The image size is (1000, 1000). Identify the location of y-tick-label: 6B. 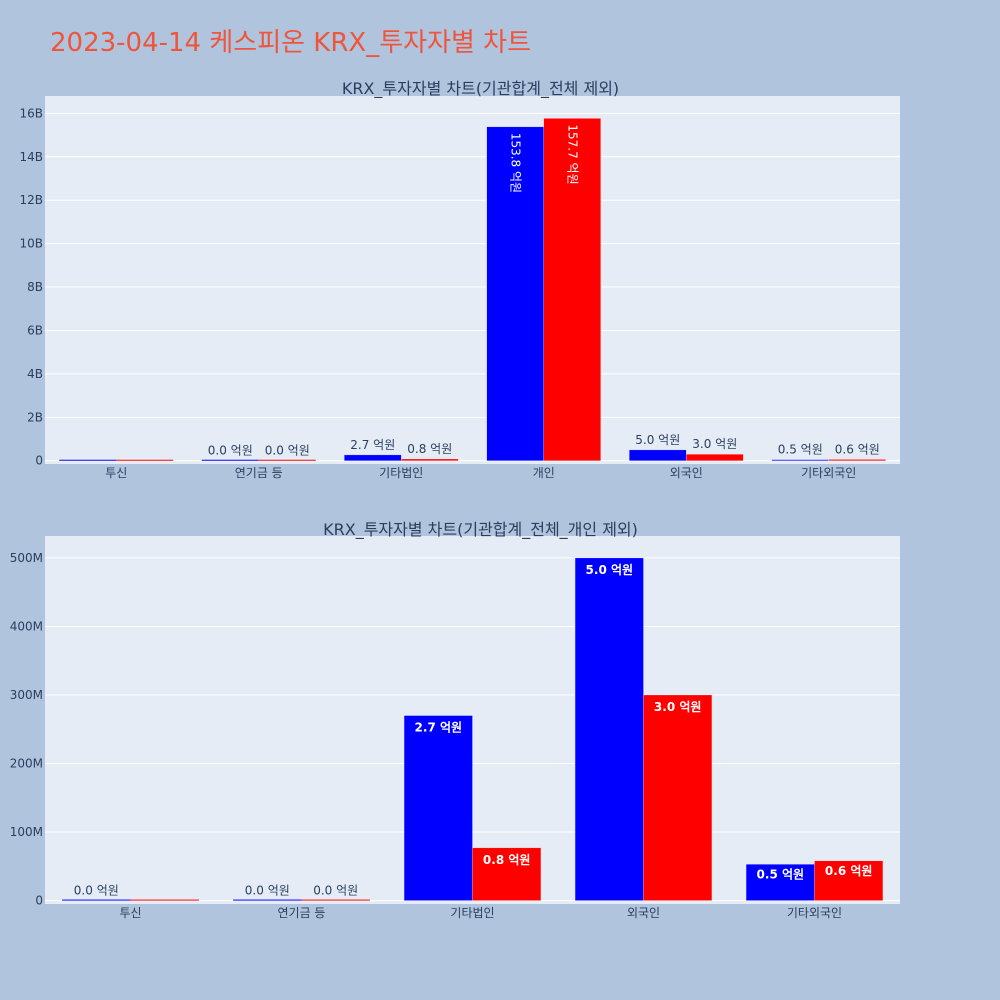
(35, 330).